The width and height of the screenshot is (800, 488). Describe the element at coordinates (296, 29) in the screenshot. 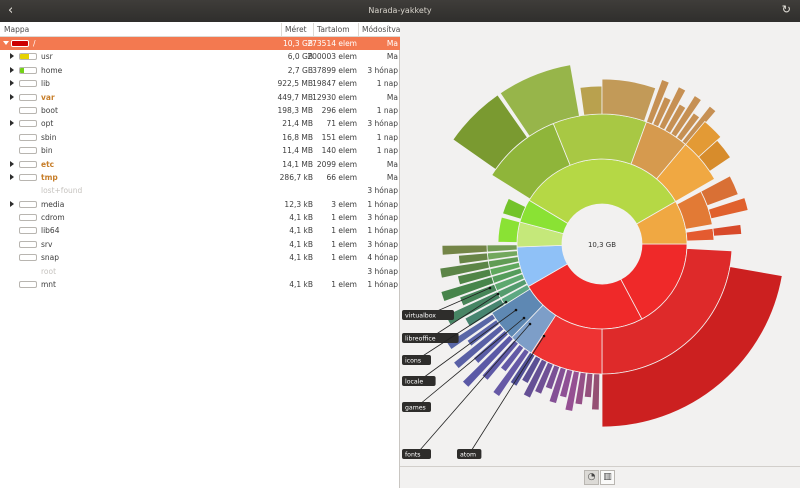

I see `column-header-size: Méret` at that location.